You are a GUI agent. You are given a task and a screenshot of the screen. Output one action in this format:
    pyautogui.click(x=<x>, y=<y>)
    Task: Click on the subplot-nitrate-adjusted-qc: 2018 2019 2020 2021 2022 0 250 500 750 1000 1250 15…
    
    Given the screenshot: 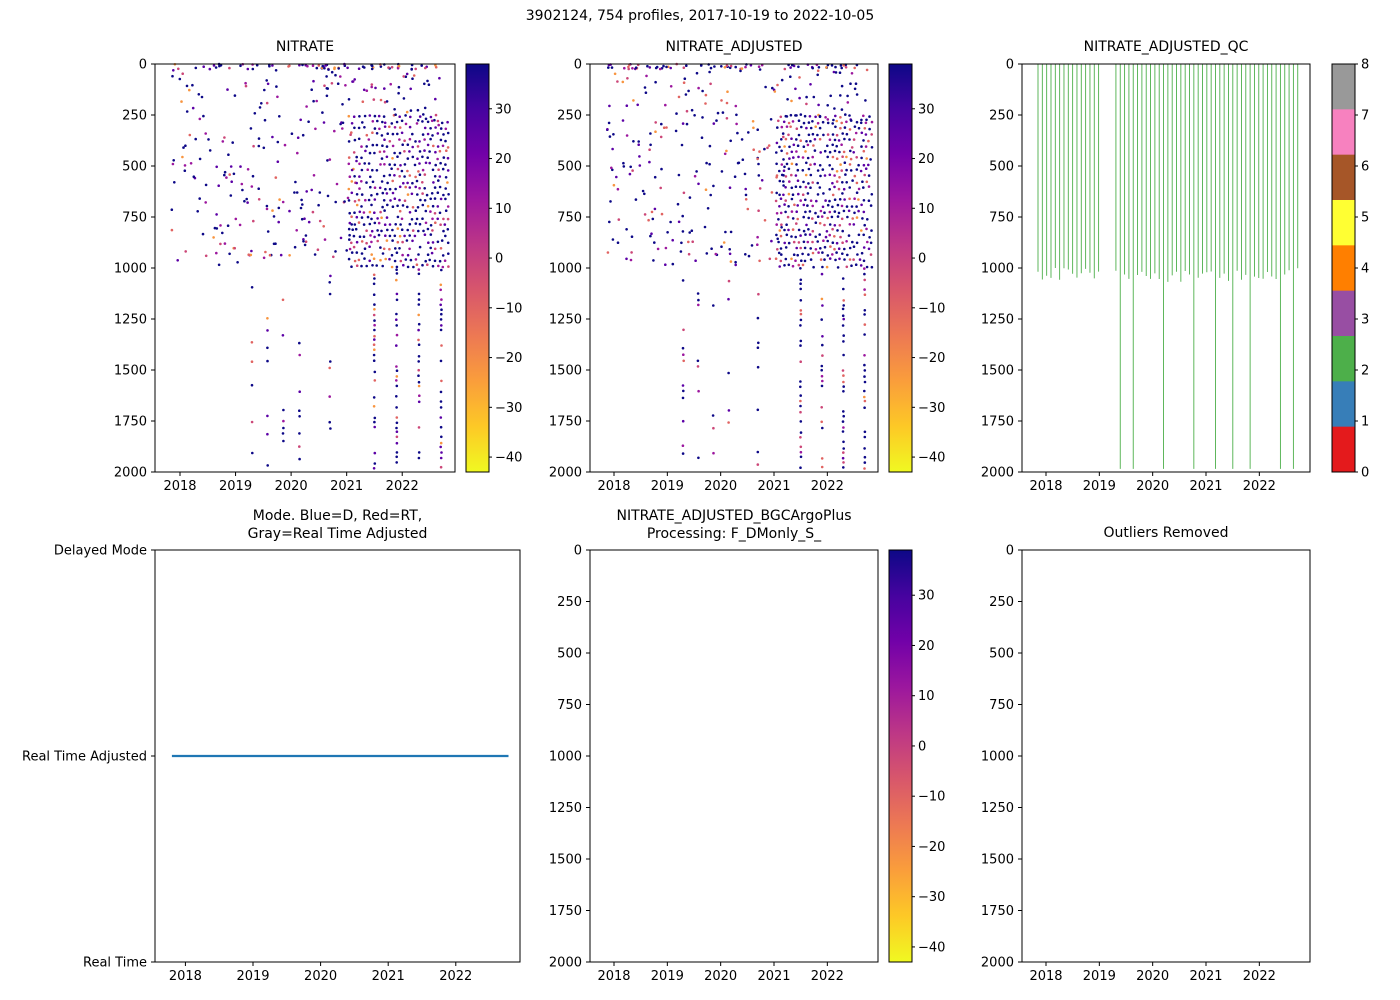 What is the action you would take?
    pyautogui.click(x=1146, y=276)
    